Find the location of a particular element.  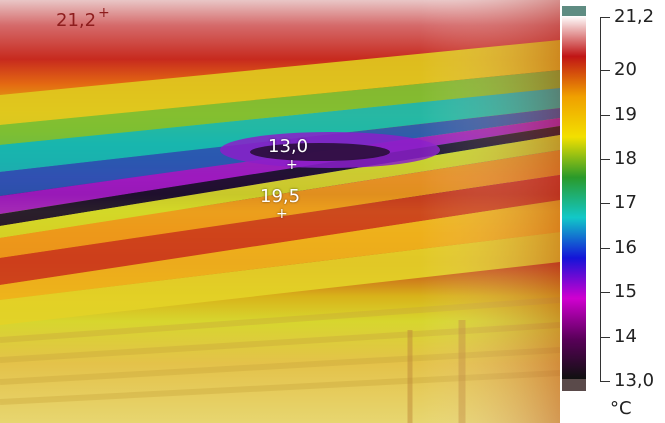

spot-cold-marker: 13,0 + is located at coordinates (288, 154).